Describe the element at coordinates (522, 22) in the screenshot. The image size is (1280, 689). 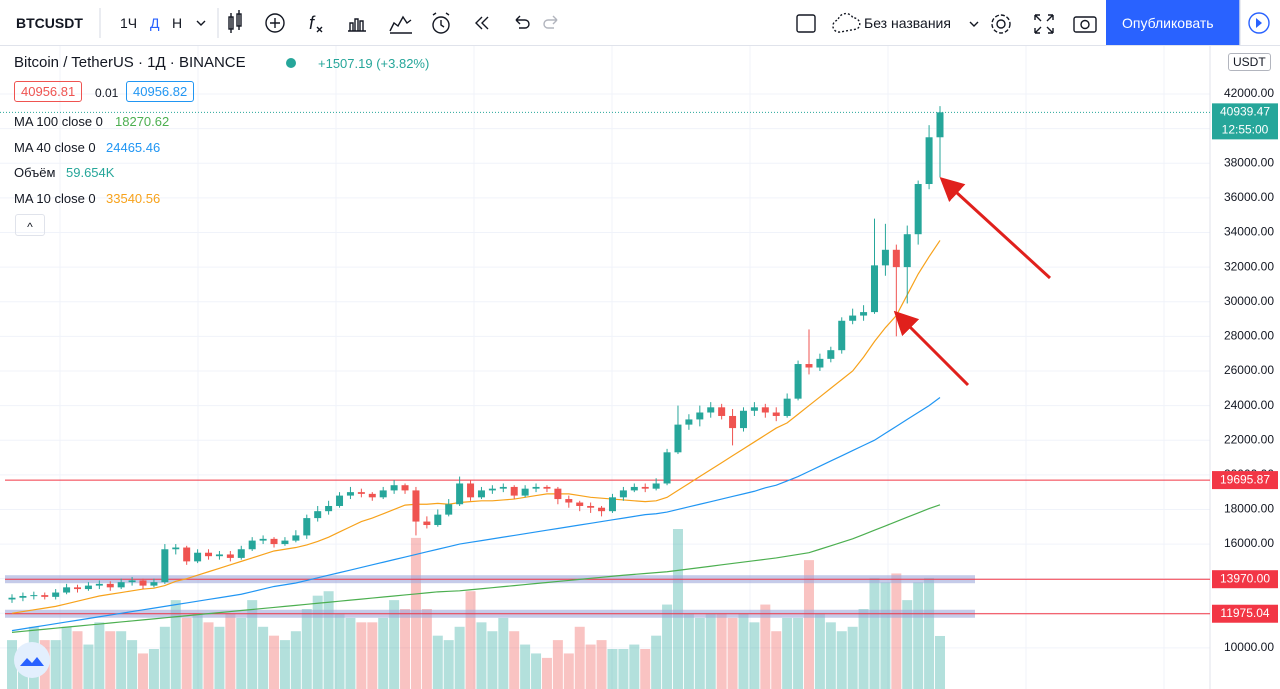
I see `undo-icon` at that location.